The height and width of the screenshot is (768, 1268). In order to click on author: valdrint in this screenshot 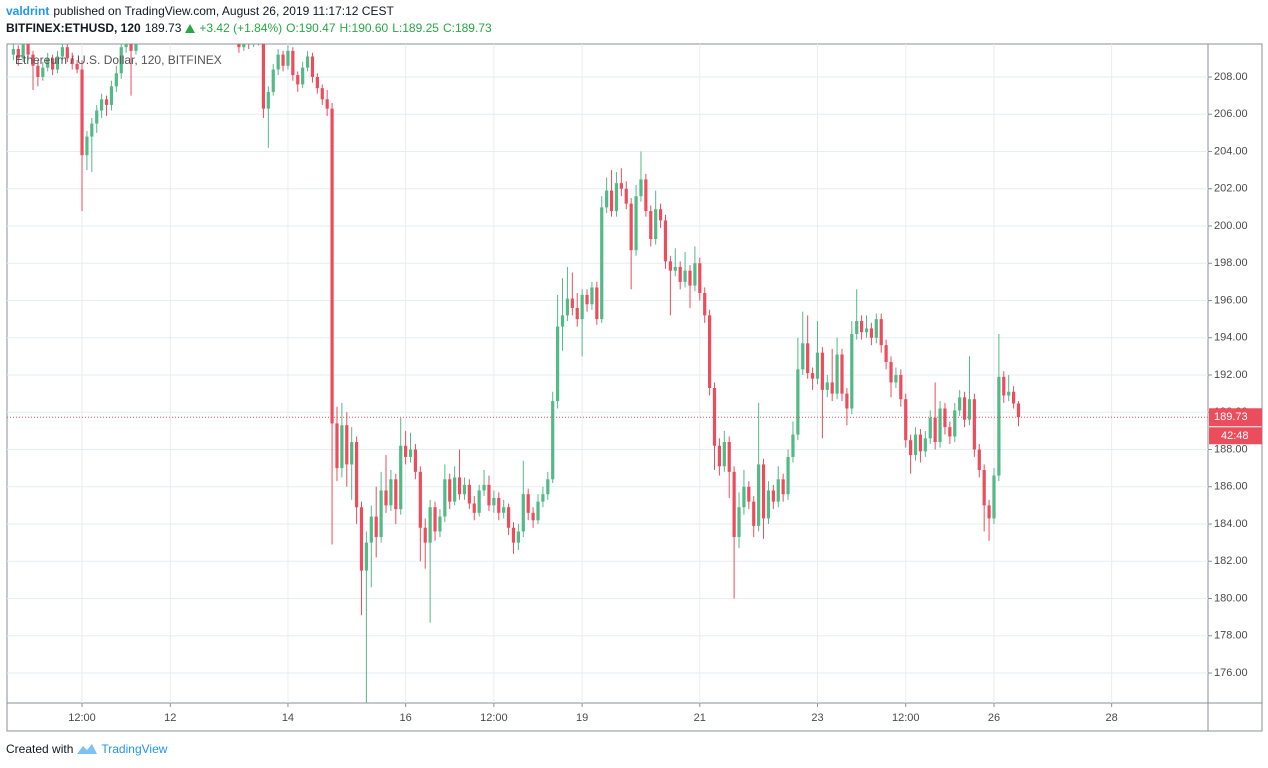, I will do `click(28, 11)`.